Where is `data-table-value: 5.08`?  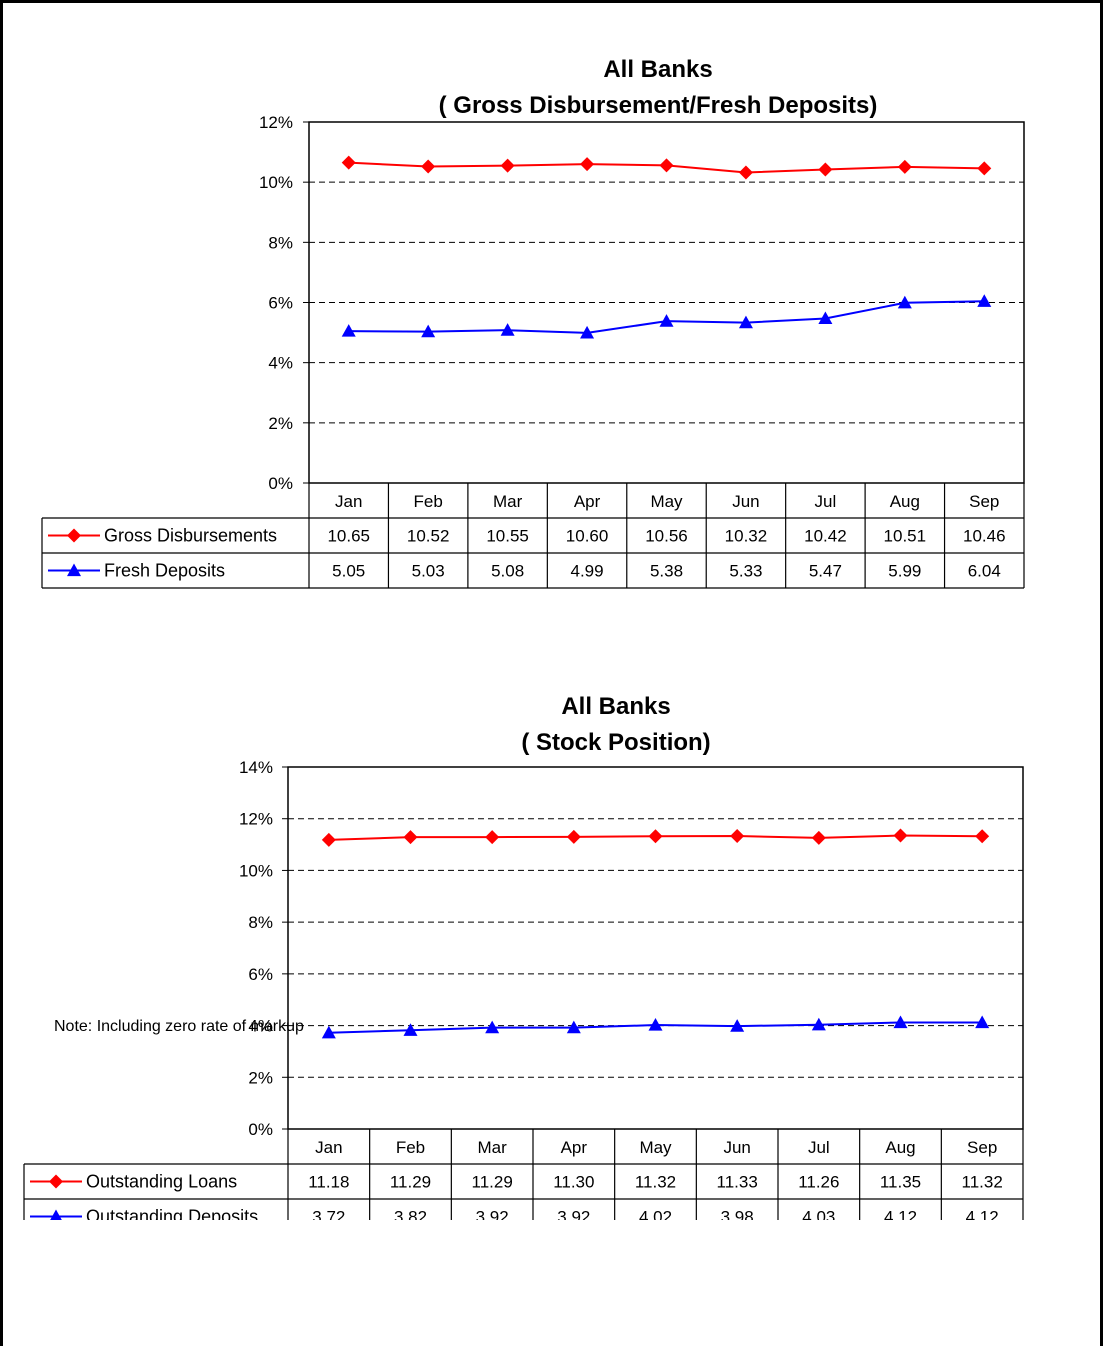 data-table-value: 5.08 is located at coordinates (507, 571).